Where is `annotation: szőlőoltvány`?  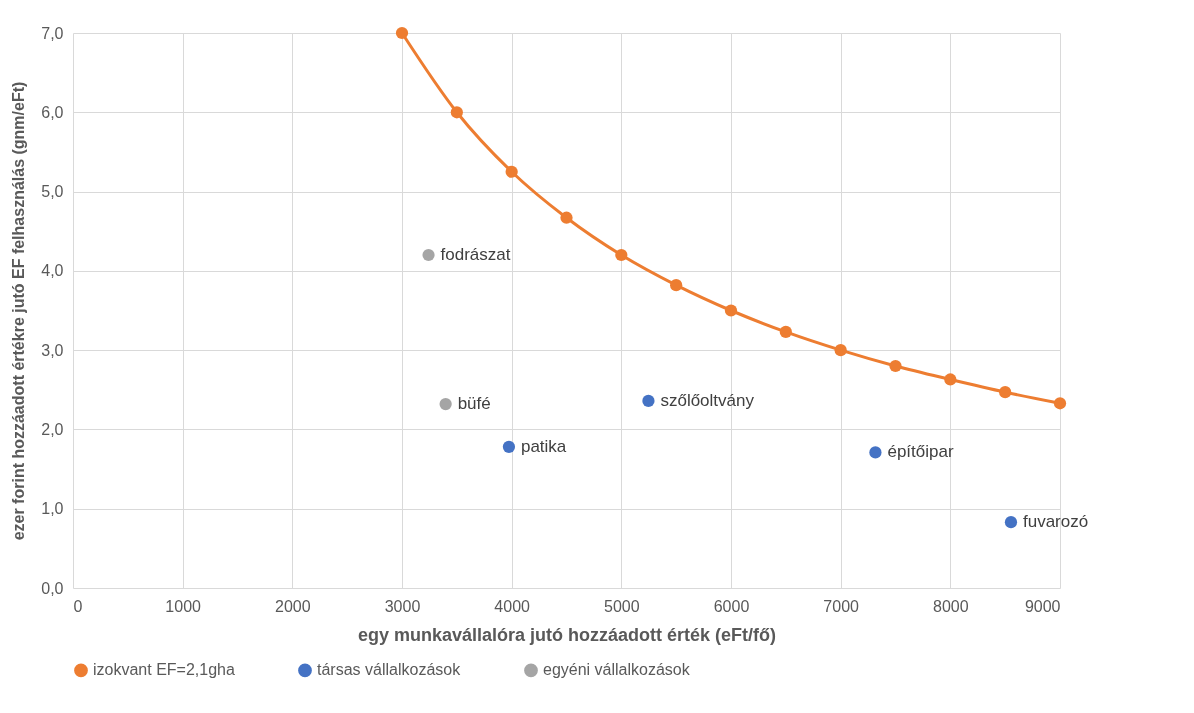
annotation: szőlőoltvány is located at coordinates (707, 400).